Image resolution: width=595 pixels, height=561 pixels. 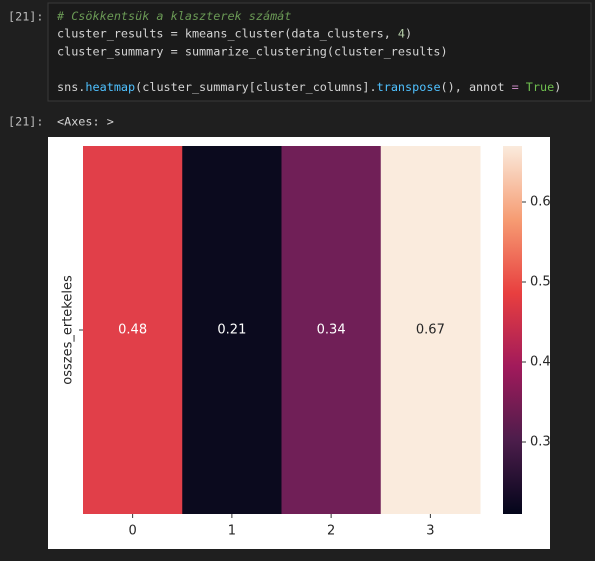 I want to click on output-text: <Axes: >, so click(x=85, y=122).